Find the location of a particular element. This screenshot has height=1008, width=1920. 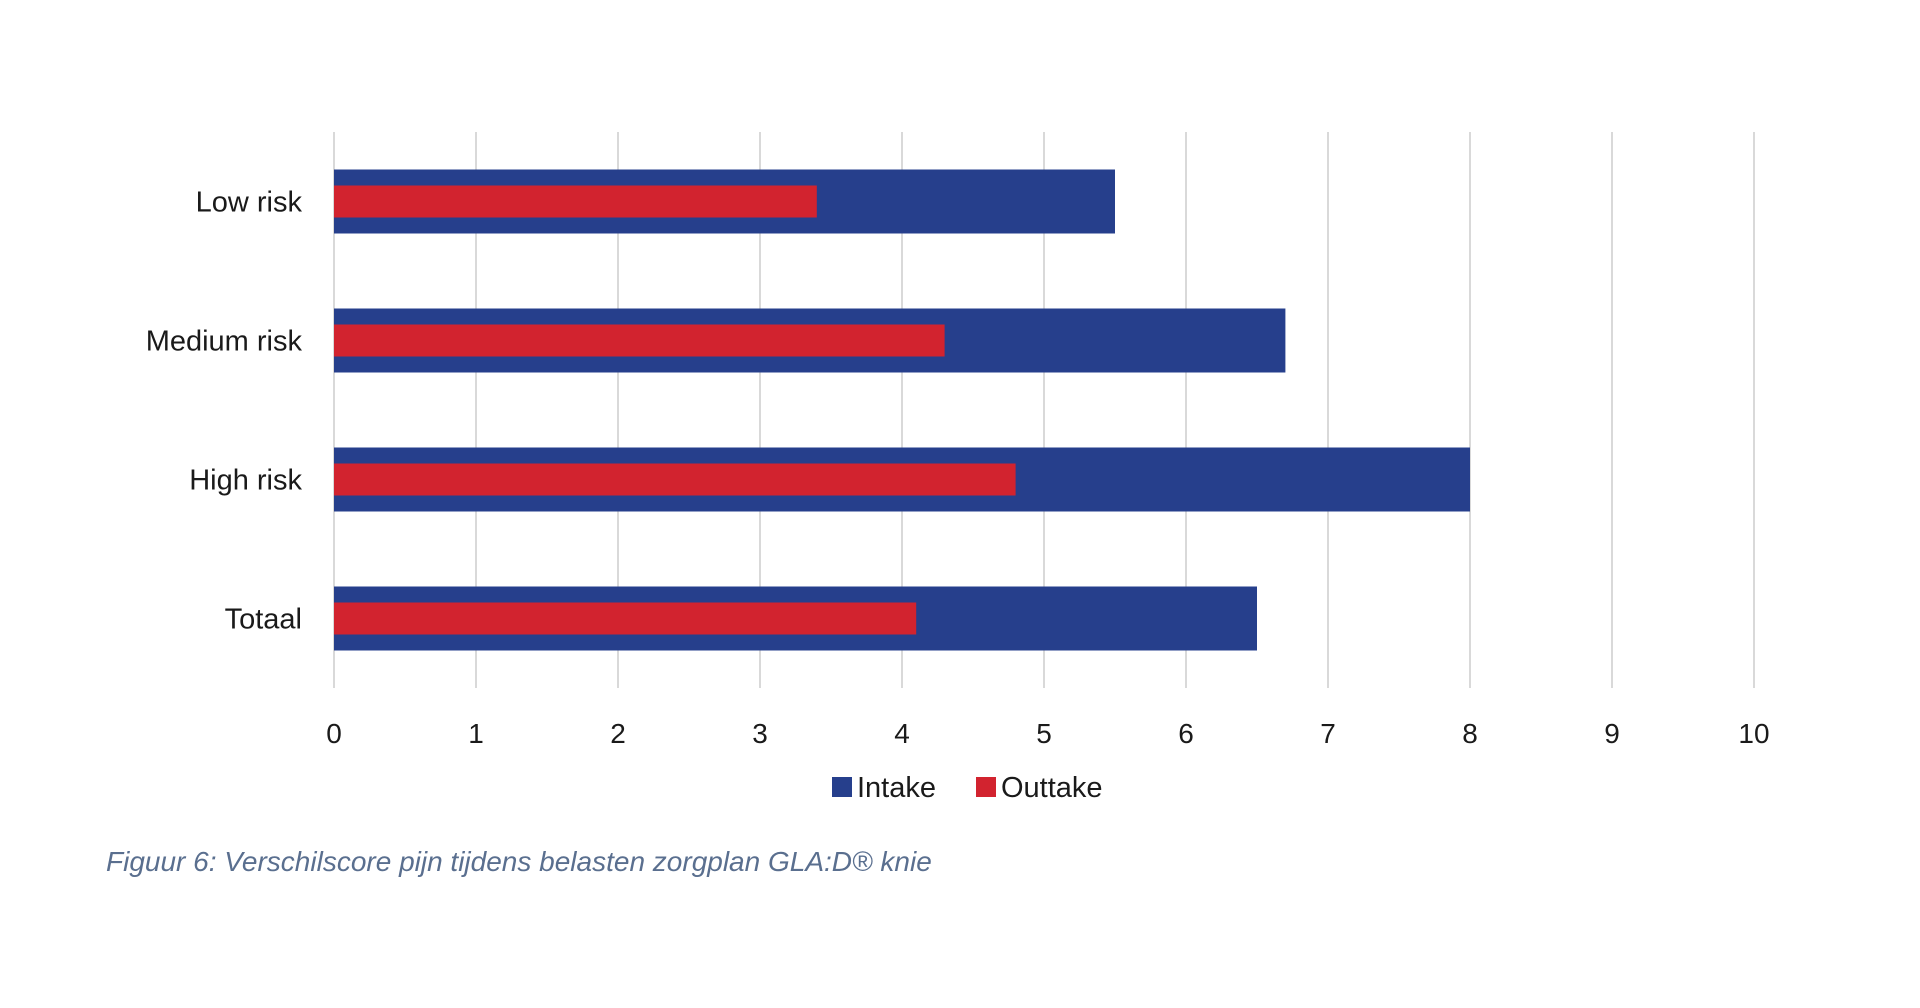

x-tick-label: 1 is located at coordinates (476, 733).